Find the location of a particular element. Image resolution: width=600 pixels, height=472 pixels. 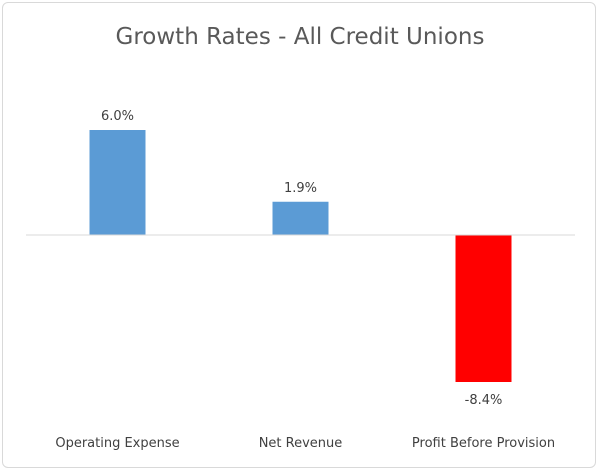

data-label: 6.0% is located at coordinates (117, 116).